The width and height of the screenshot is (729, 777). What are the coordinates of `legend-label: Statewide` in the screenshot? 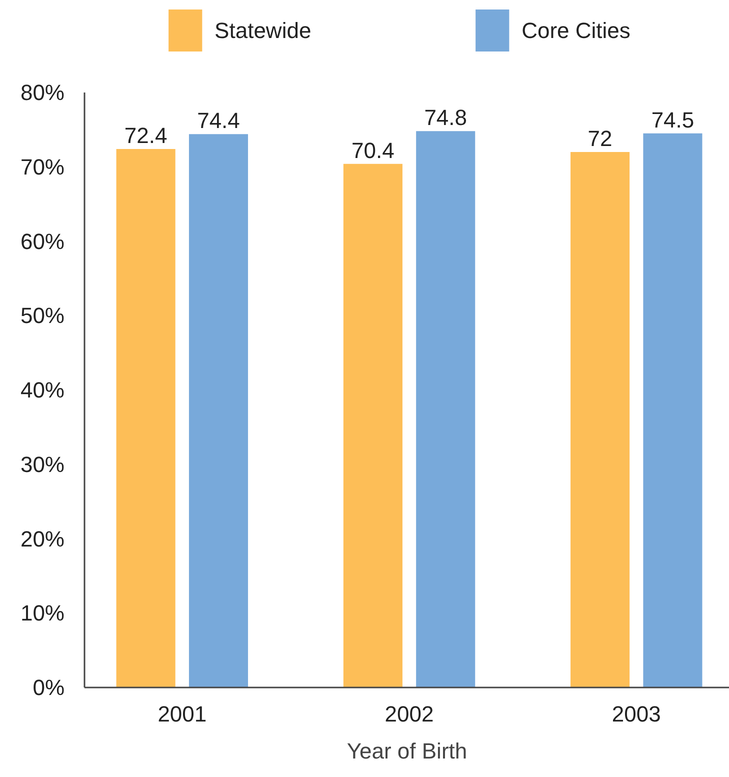 It's located at (263, 30).